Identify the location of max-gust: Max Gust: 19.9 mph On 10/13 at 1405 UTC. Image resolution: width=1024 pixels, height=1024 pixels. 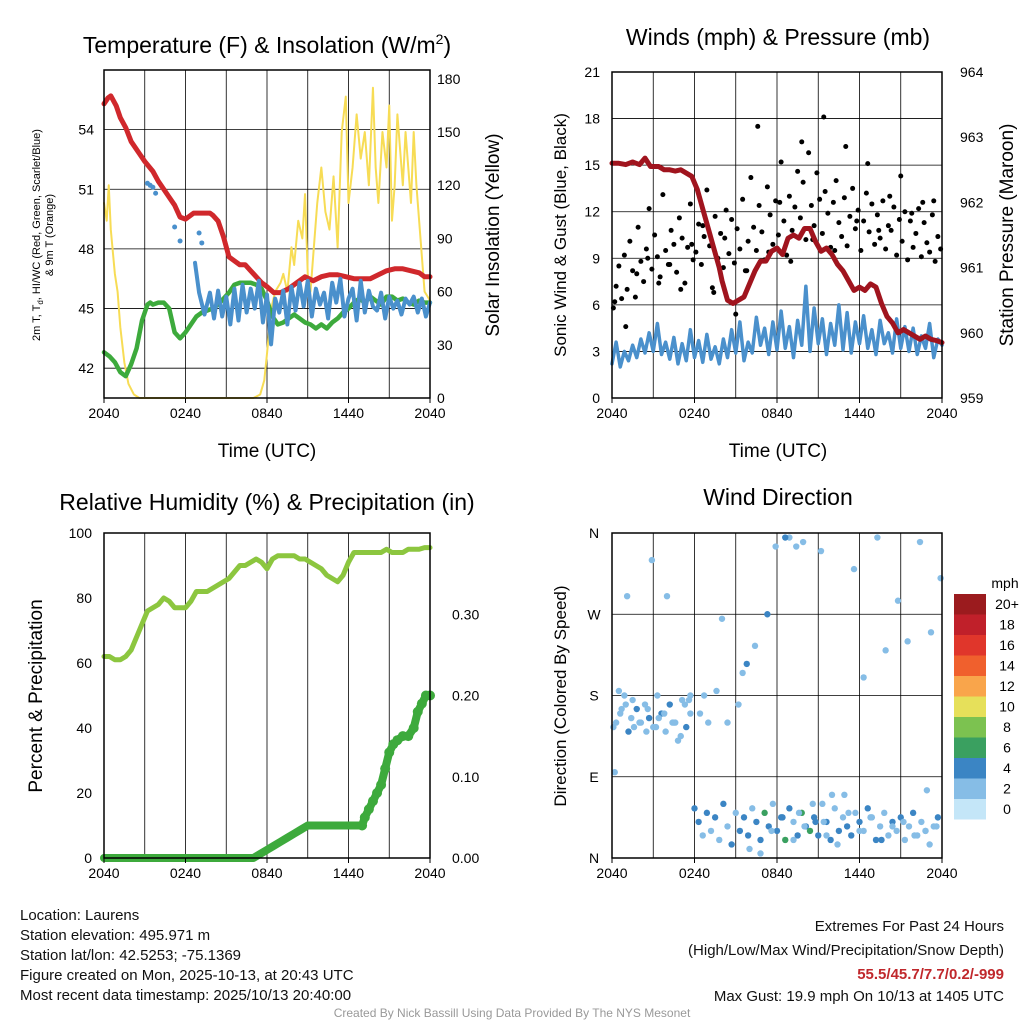
(858, 996).